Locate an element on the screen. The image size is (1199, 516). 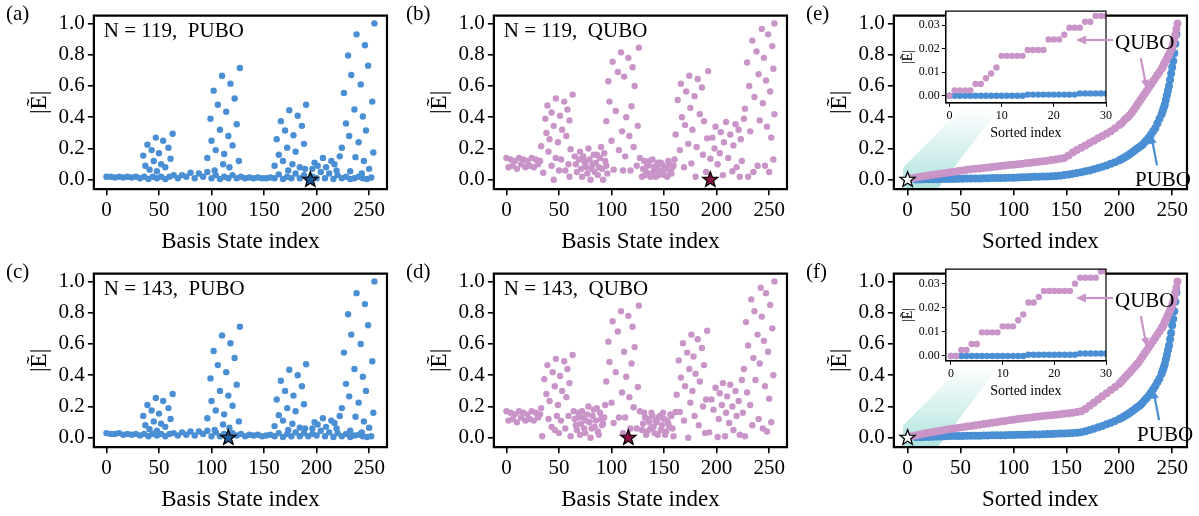
y-tick-label: 0.02 is located at coordinates (929, 306).